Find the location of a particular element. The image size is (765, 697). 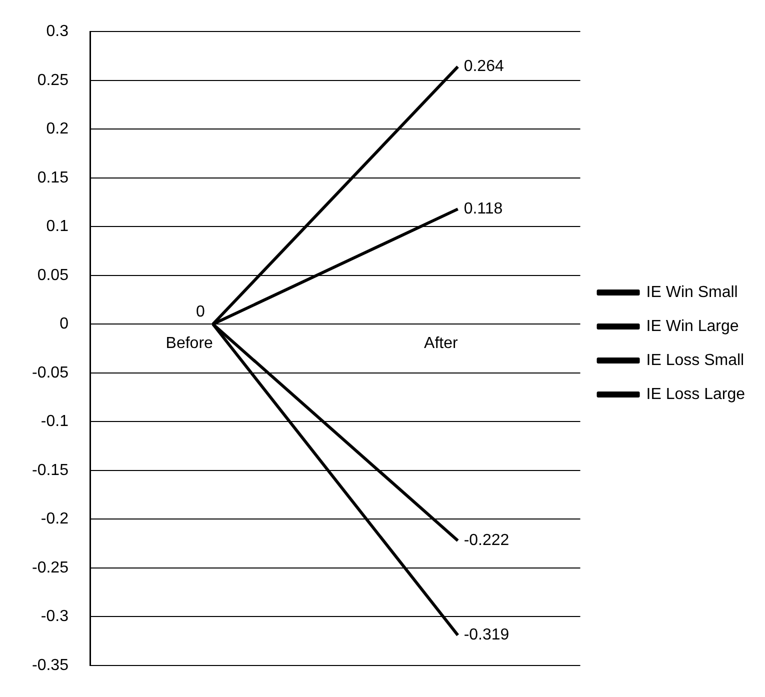

legend-label: IE Win Small is located at coordinates (692, 292).